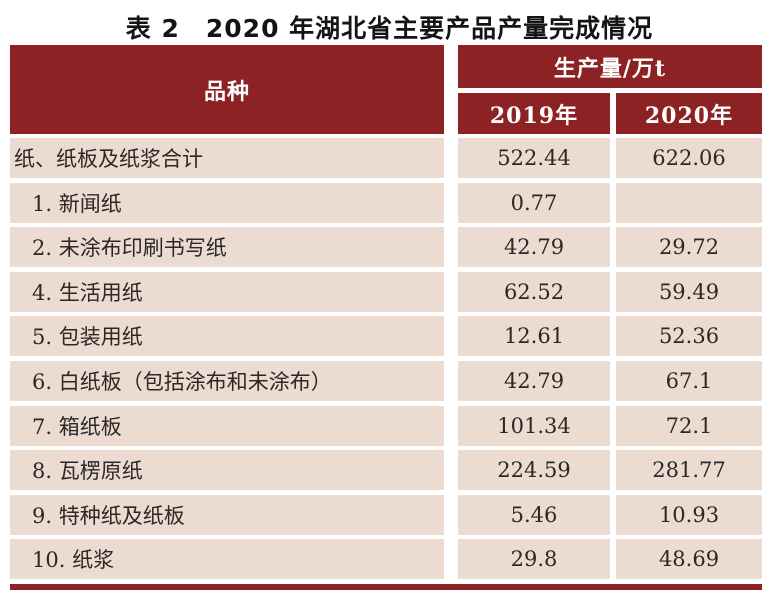 This screenshot has width=779, height=598. I want to click on table-row: 1. 新闻纸 0.77, so click(386, 202).